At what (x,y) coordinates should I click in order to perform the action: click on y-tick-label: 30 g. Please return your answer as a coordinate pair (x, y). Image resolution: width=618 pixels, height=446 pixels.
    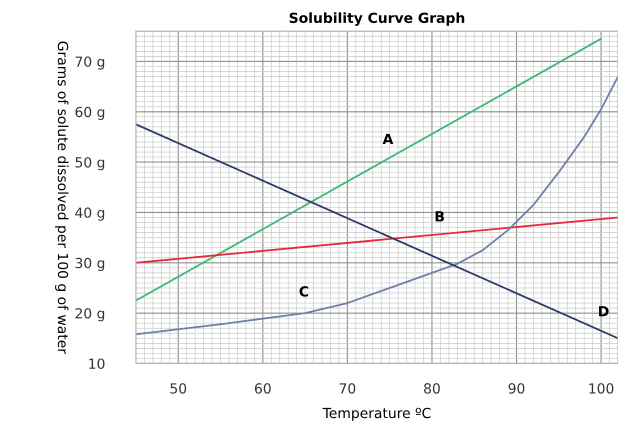
    Looking at the image, I should click on (90, 264).